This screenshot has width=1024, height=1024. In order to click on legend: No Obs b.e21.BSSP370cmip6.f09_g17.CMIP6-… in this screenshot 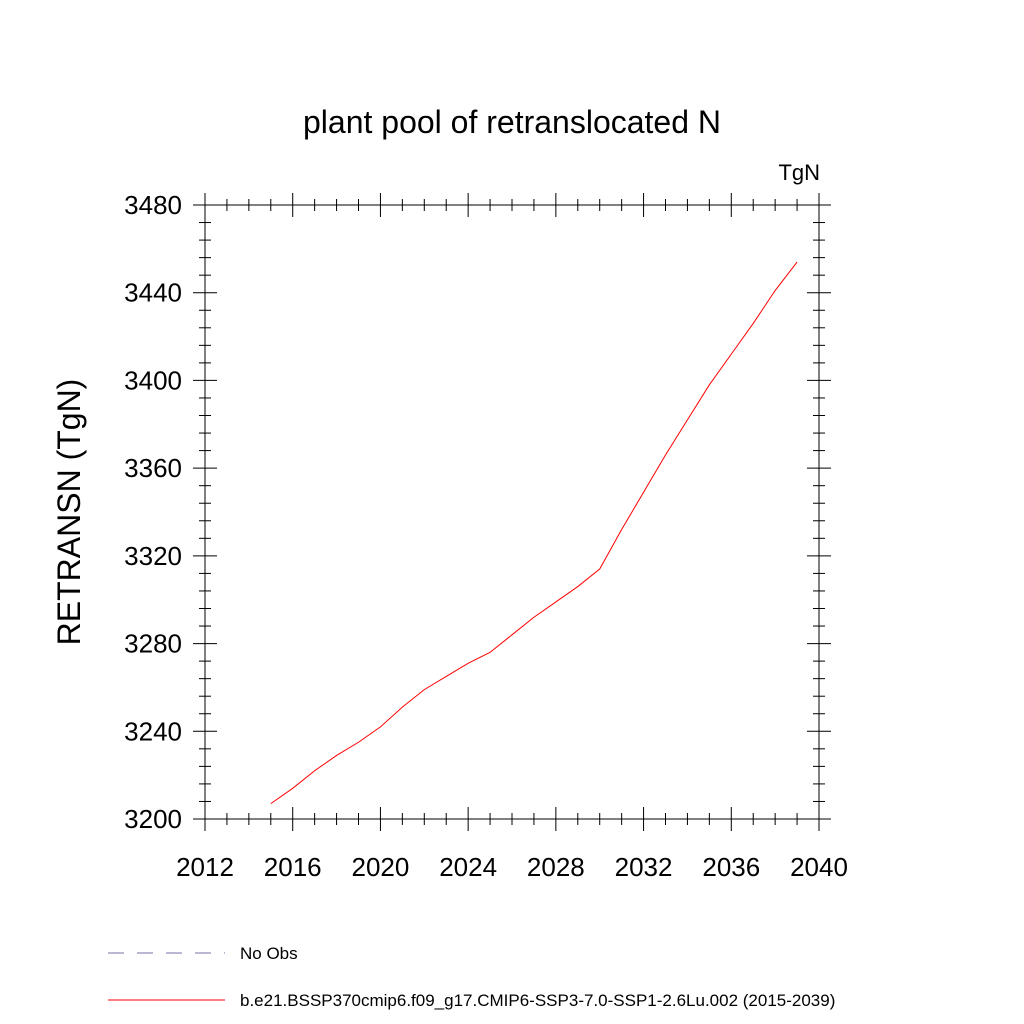, I will do `click(471, 977)`.